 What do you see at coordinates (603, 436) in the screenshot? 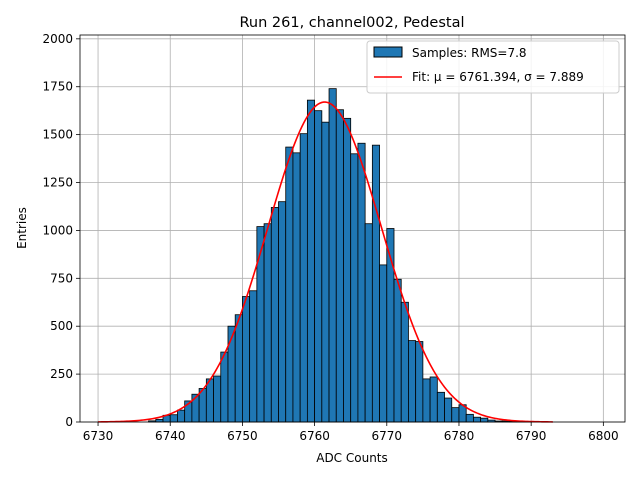
I see `x-tick-label: 6800` at bounding box center [603, 436].